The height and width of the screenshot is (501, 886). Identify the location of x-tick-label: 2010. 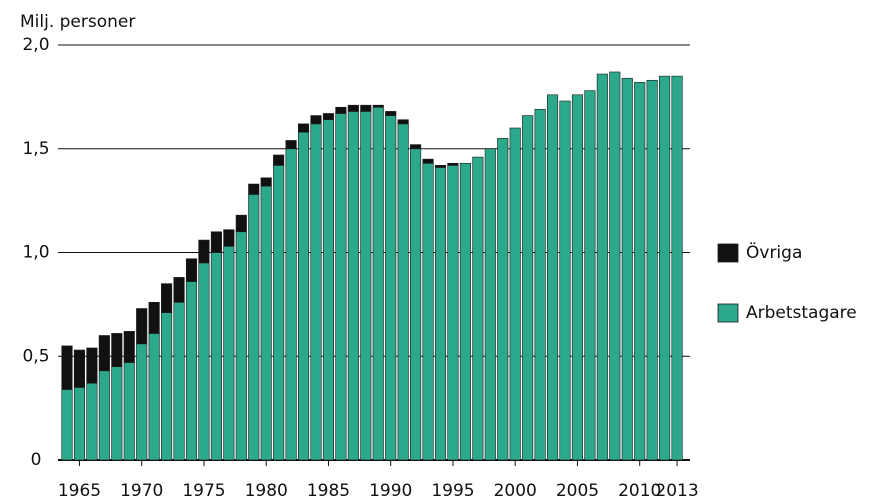
(639, 491).